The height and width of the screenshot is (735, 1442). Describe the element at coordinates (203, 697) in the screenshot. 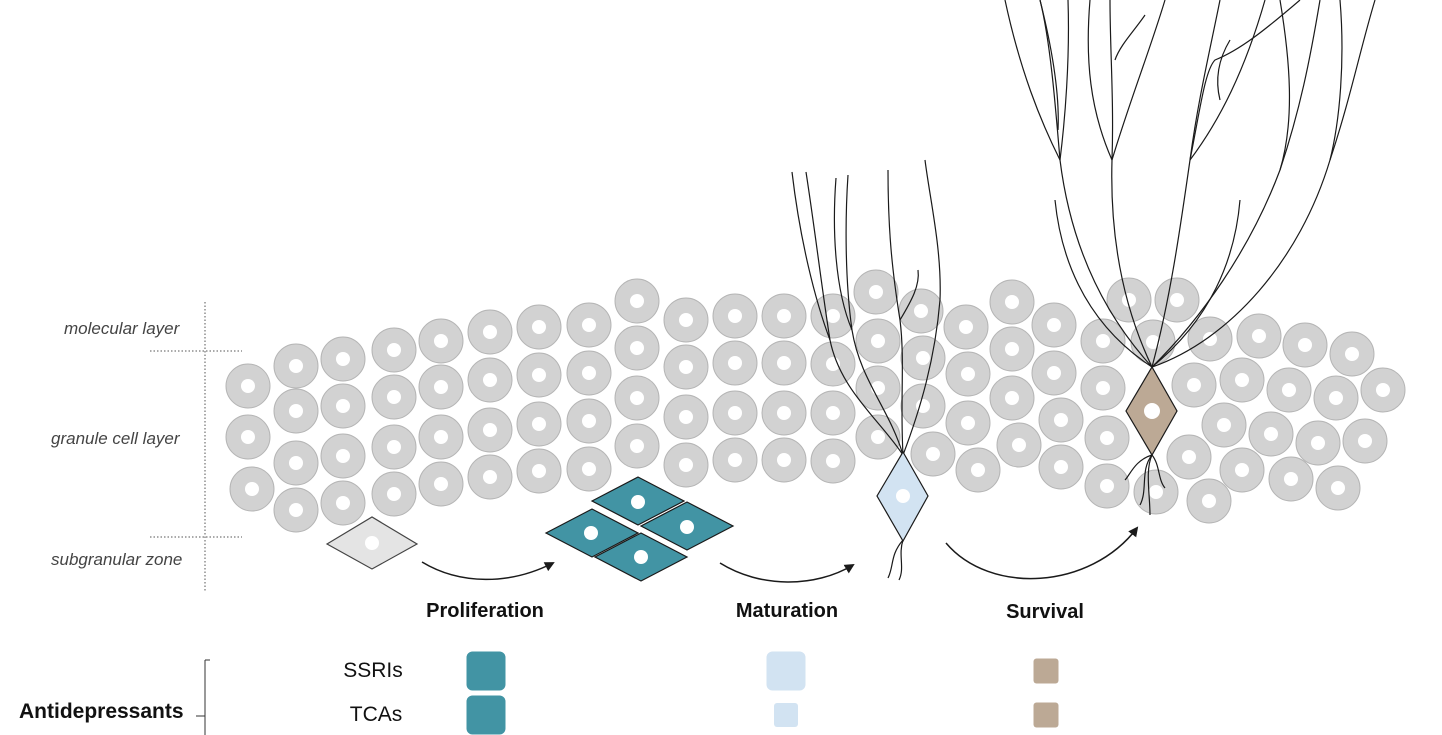

I see `antidepressant-bracket` at that location.